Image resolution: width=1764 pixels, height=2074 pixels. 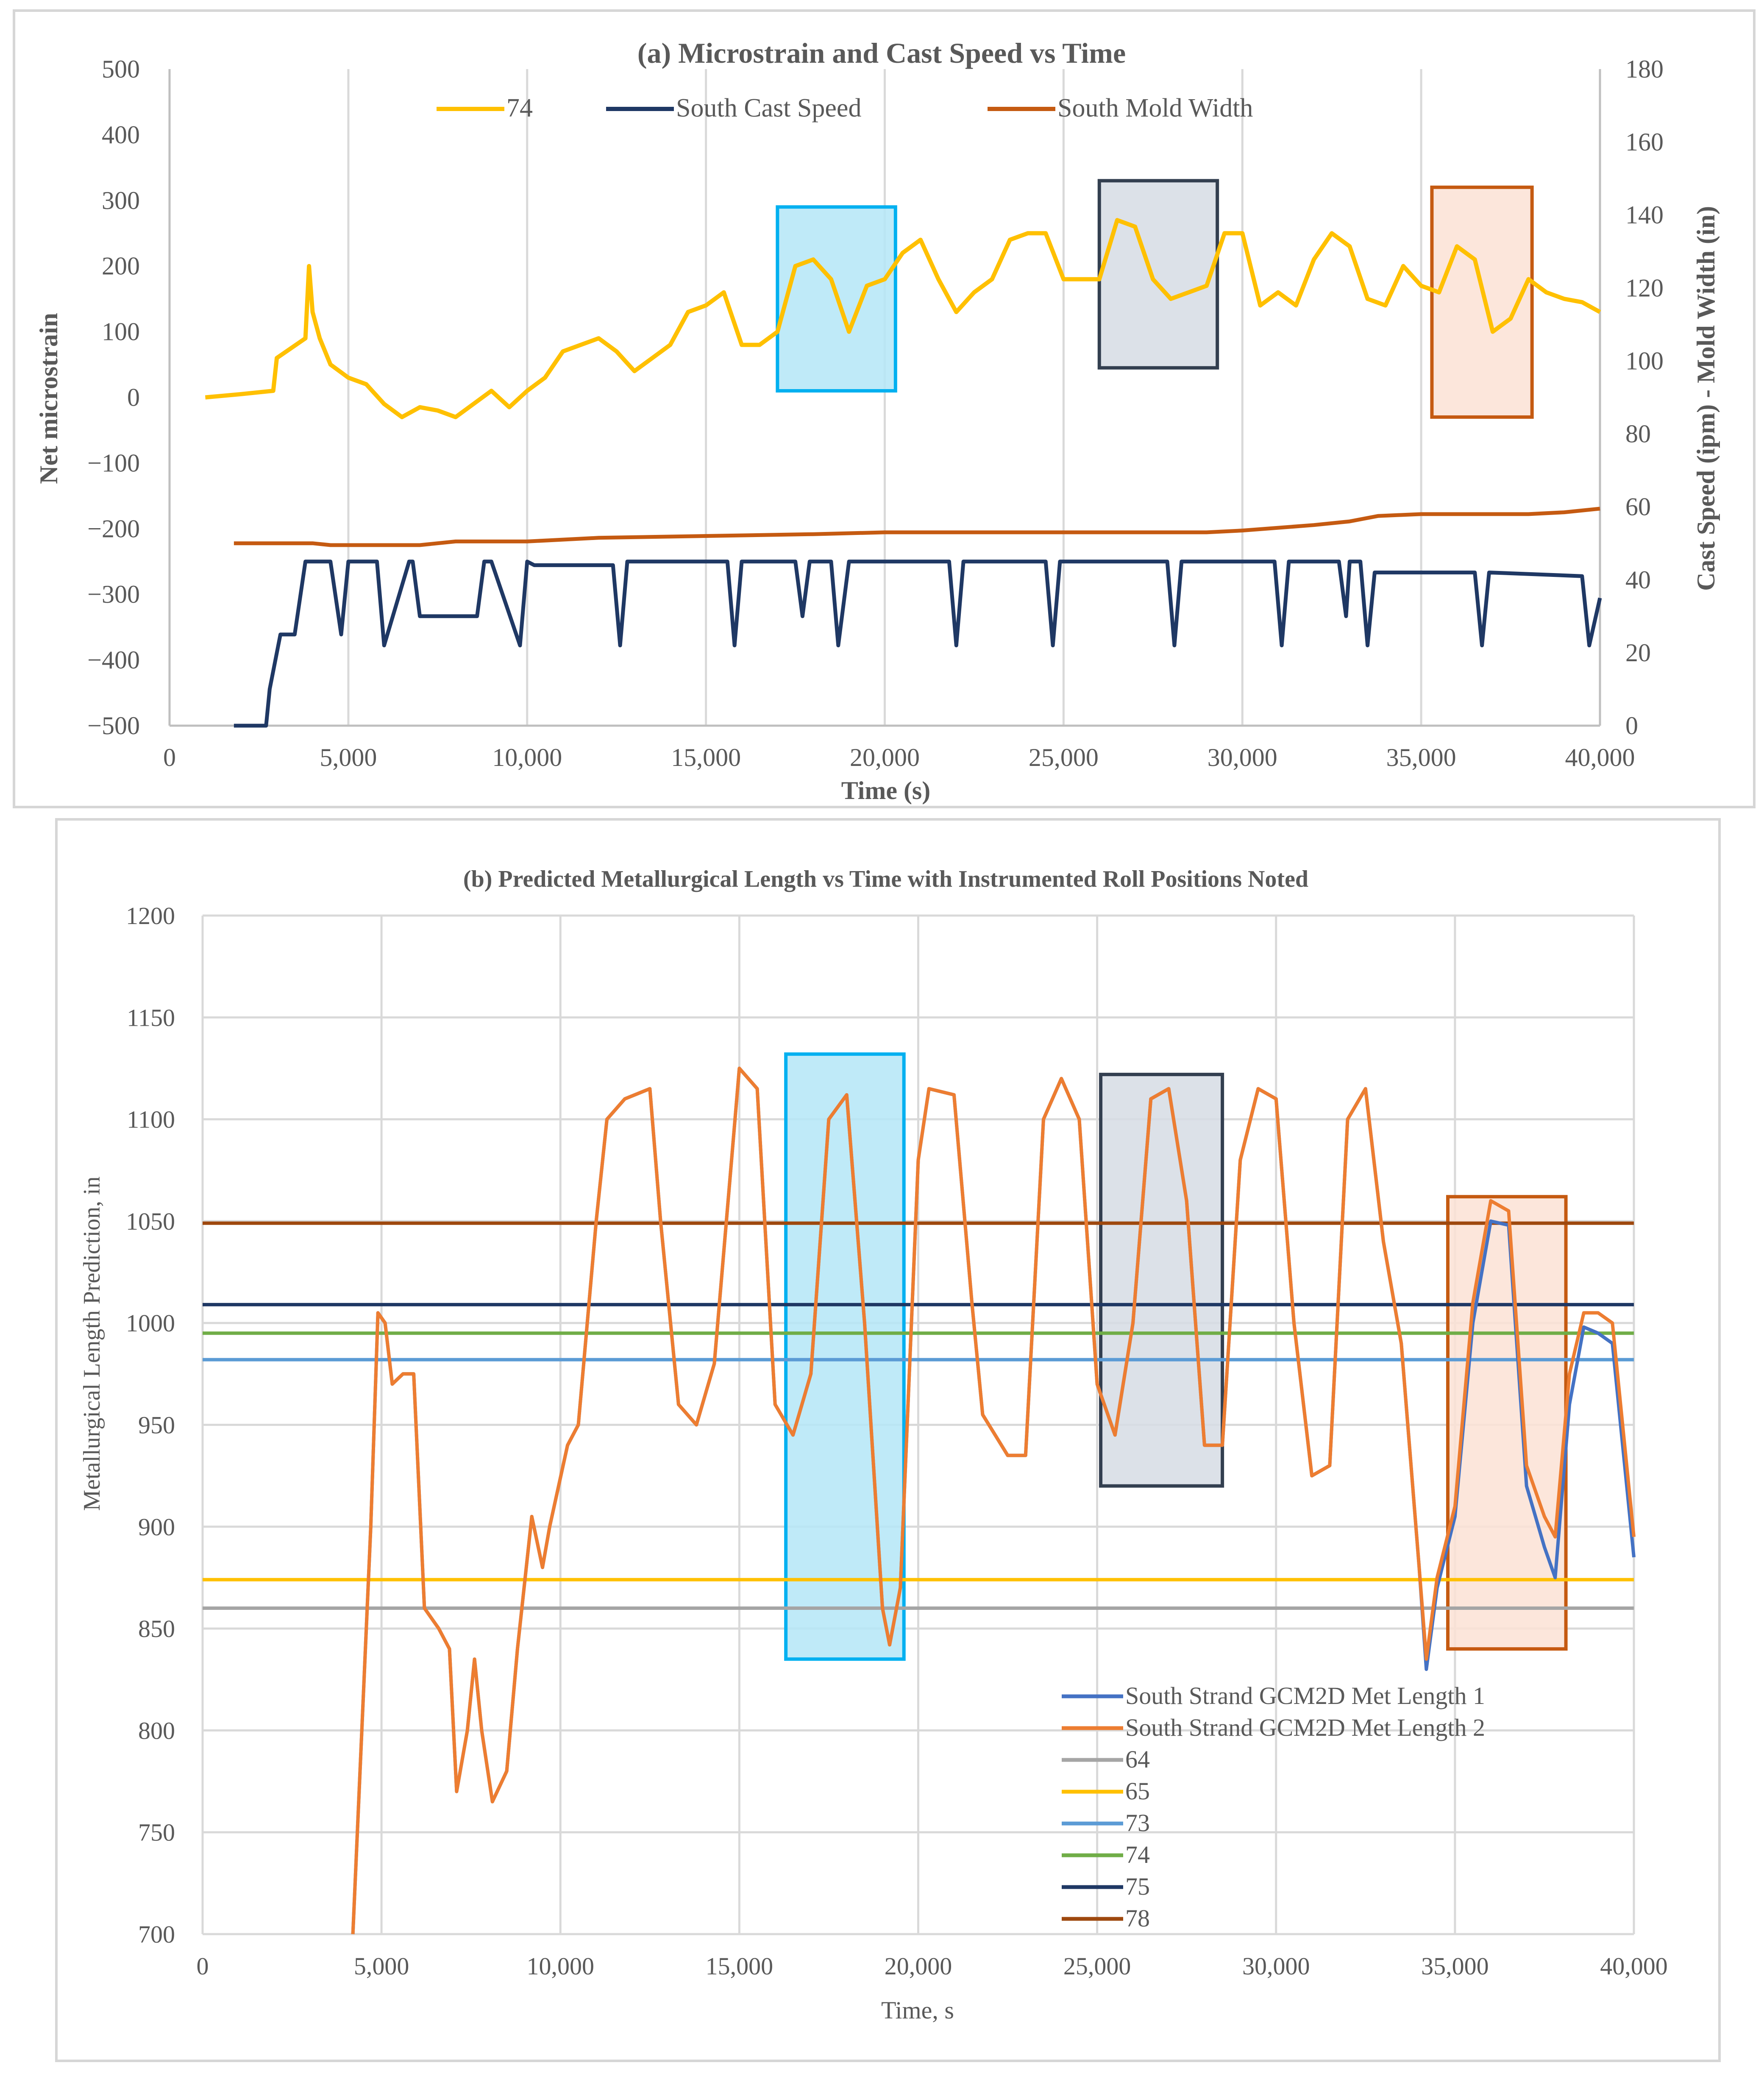 I want to click on chart-b-y-axis-label: Metallurgical Length Prediction, in, so click(x=92, y=1343).